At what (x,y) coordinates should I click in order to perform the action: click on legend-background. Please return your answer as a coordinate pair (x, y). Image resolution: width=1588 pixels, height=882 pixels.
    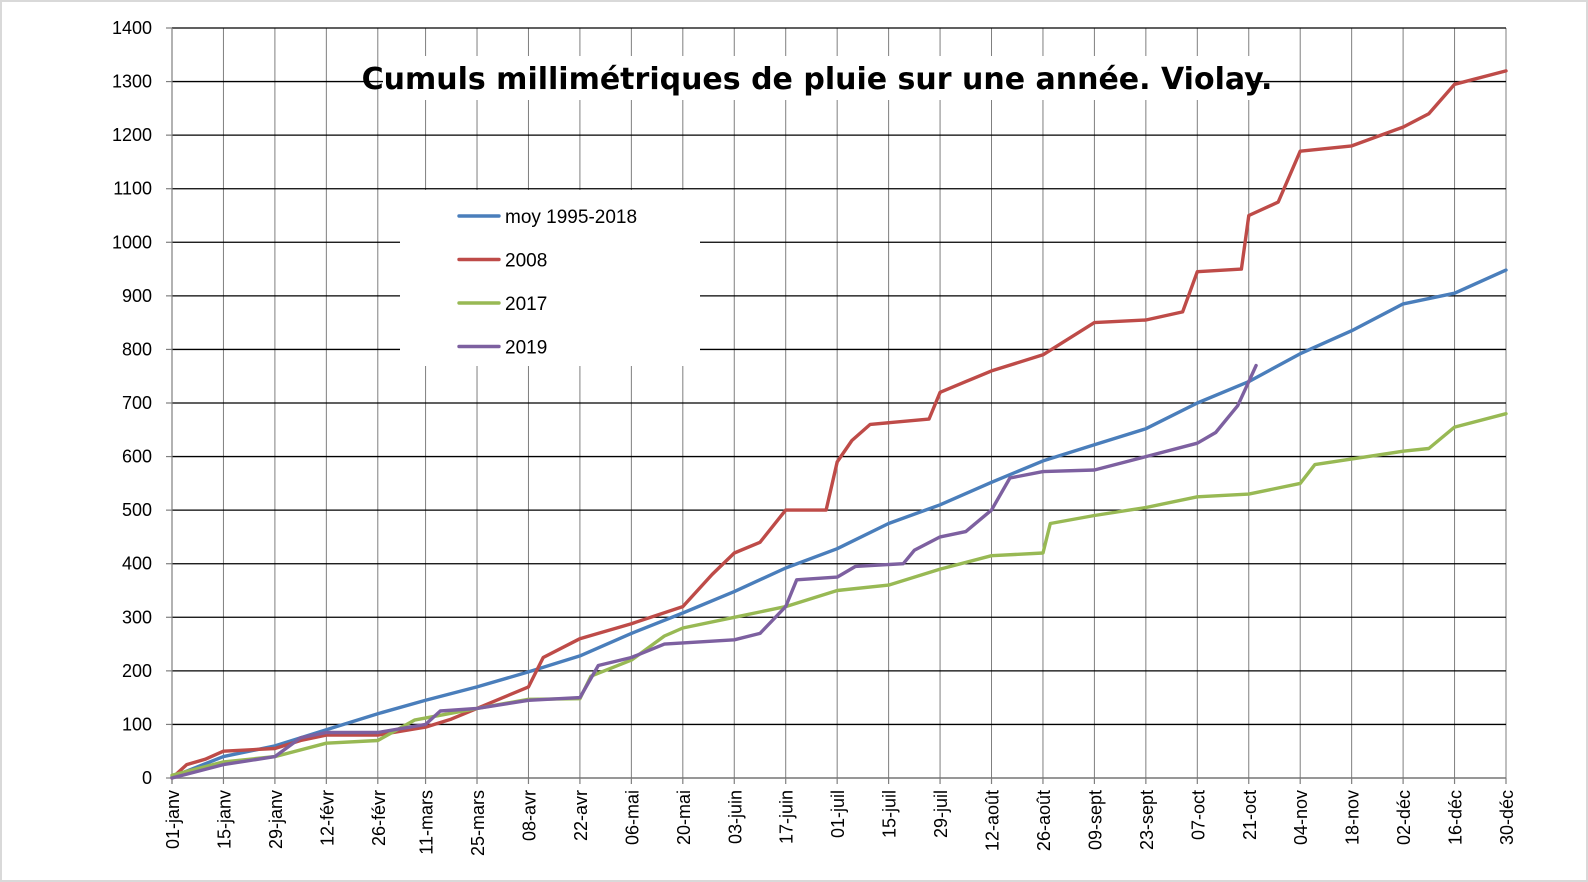
    Looking at the image, I should click on (550, 278).